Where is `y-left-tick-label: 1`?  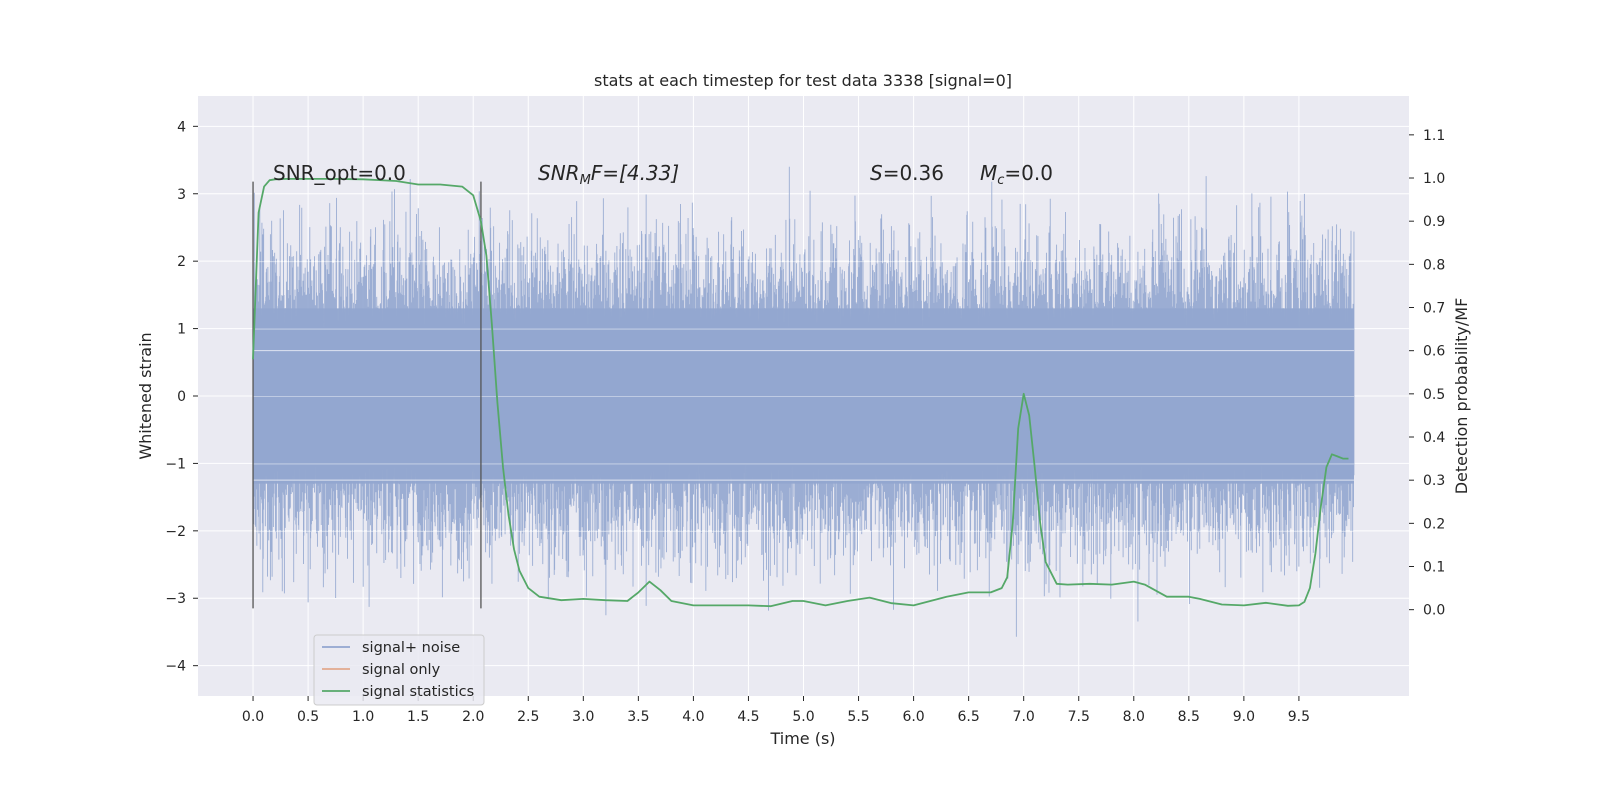 y-left-tick-label: 1 is located at coordinates (181, 330).